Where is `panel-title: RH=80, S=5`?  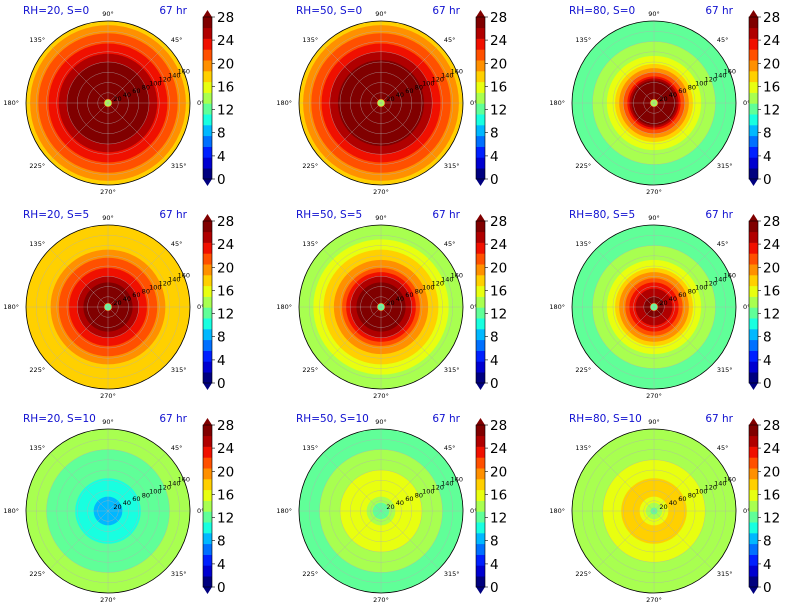 panel-title: RH=80, S=5 is located at coordinates (602, 215).